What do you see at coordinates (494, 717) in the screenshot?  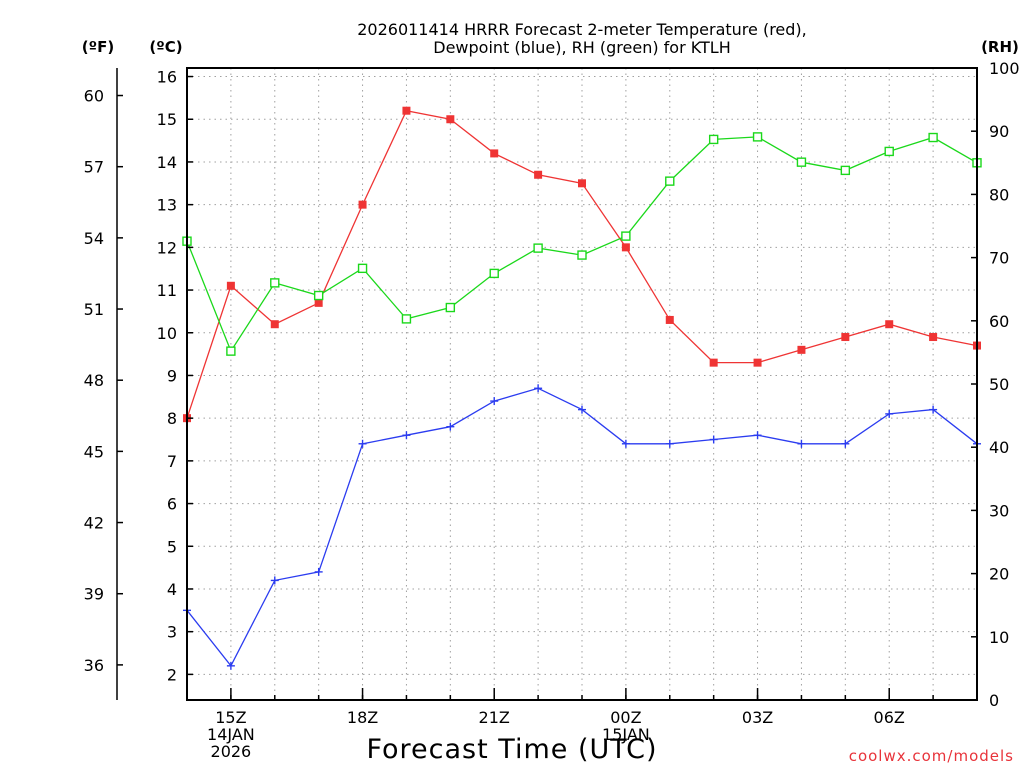 I see `x-tick-label: 21Z` at bounding box center [494, 717].